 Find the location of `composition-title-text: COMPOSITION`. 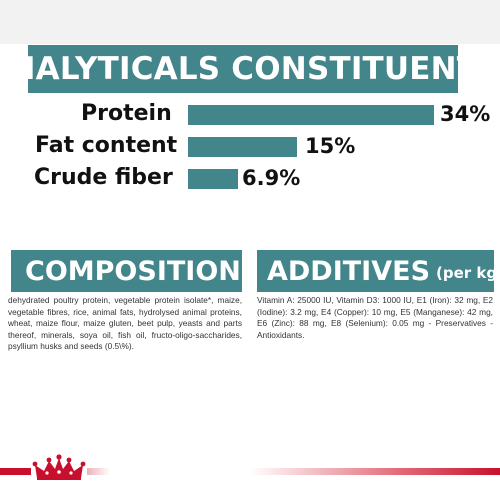

composition-title-text: COMPOSITION is located at coordinates (133, 271).